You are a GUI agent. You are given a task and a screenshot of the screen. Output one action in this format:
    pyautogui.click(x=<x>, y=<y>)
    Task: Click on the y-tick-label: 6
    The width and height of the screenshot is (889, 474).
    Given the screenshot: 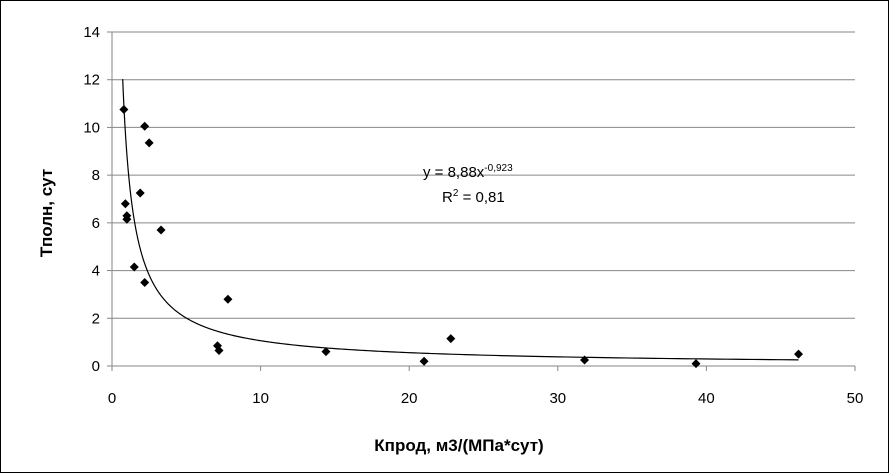 What is the action you would take?
    pyautogui.click(x=96, y=223)
    